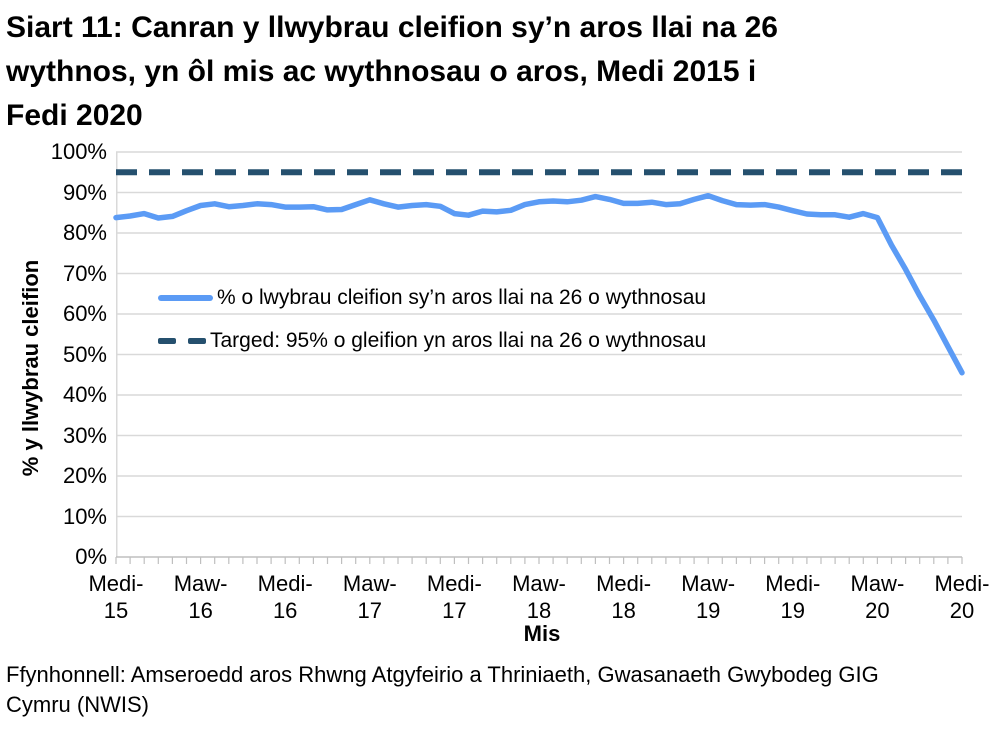  Describe the element at coordinates (84, 435) in the screenshot. I see `y-tick-label: 30%` at that location.